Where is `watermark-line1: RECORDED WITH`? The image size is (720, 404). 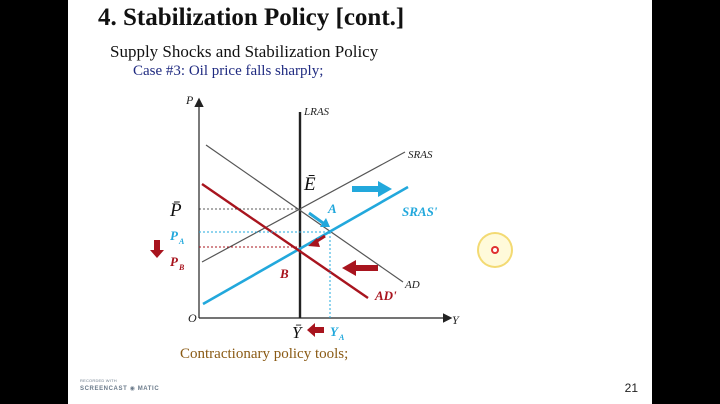
watermark-line1: RECORDED WITH is located at coordinates (98, 380).